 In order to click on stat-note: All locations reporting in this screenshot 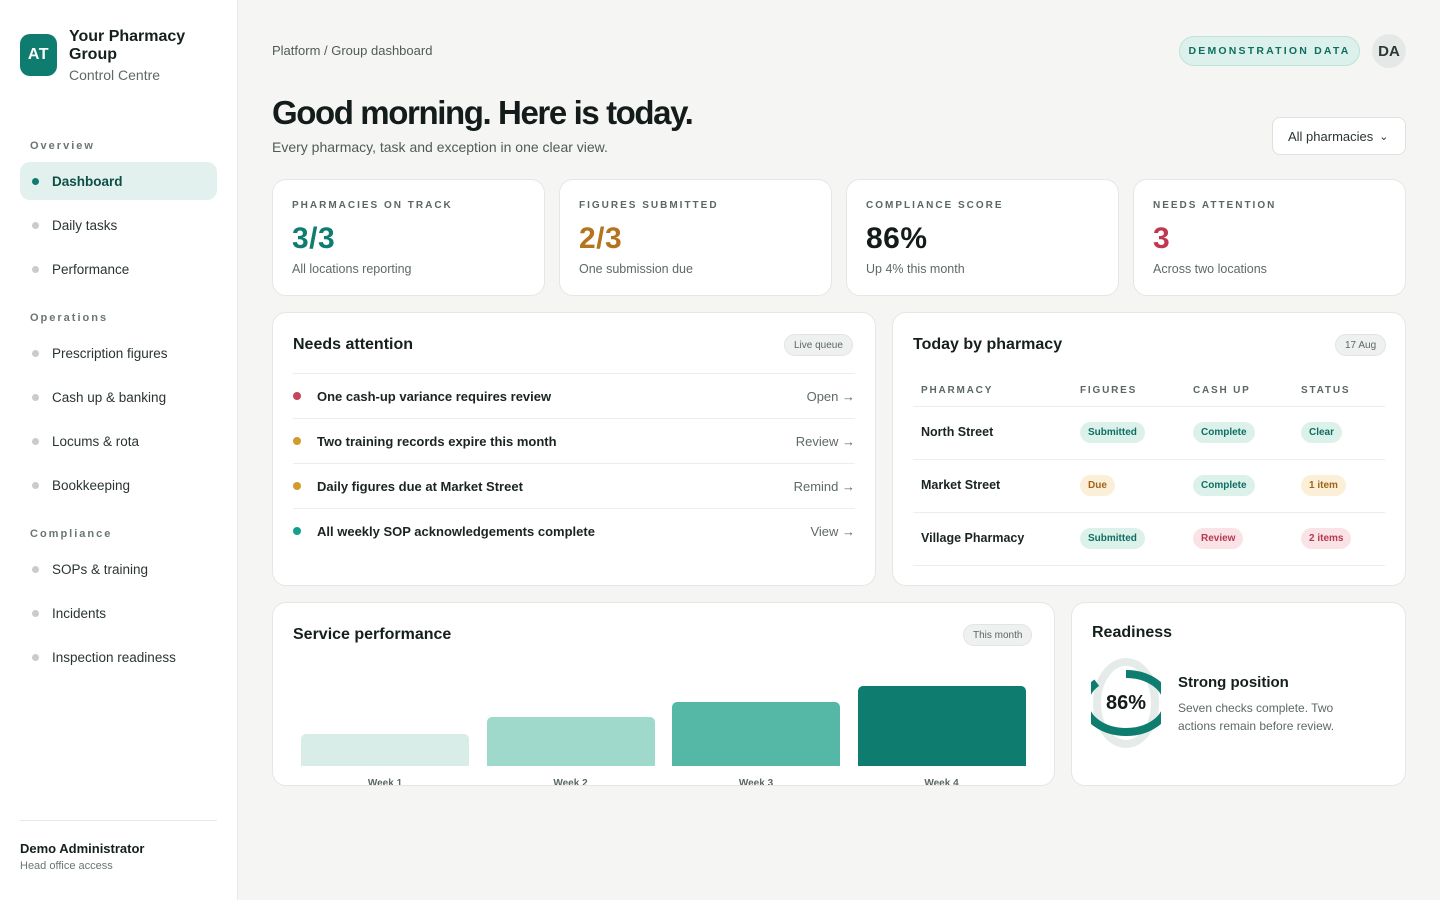, I will do `click(352, 269)`.